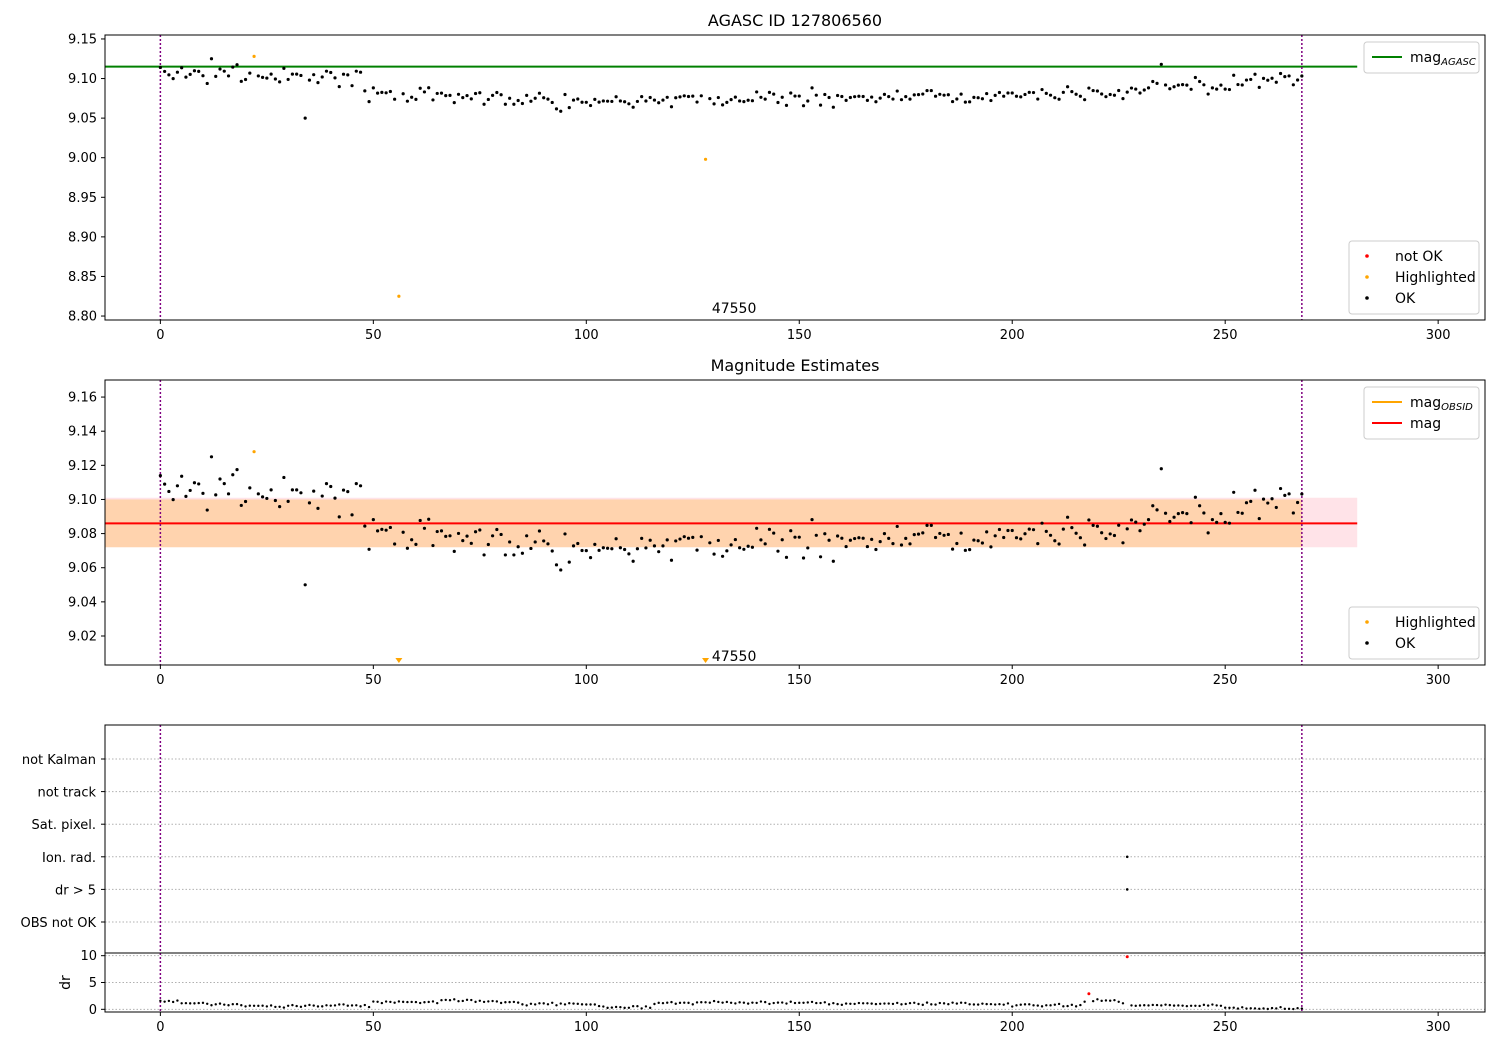  I want to click on flag-point, so click(1127, 857).